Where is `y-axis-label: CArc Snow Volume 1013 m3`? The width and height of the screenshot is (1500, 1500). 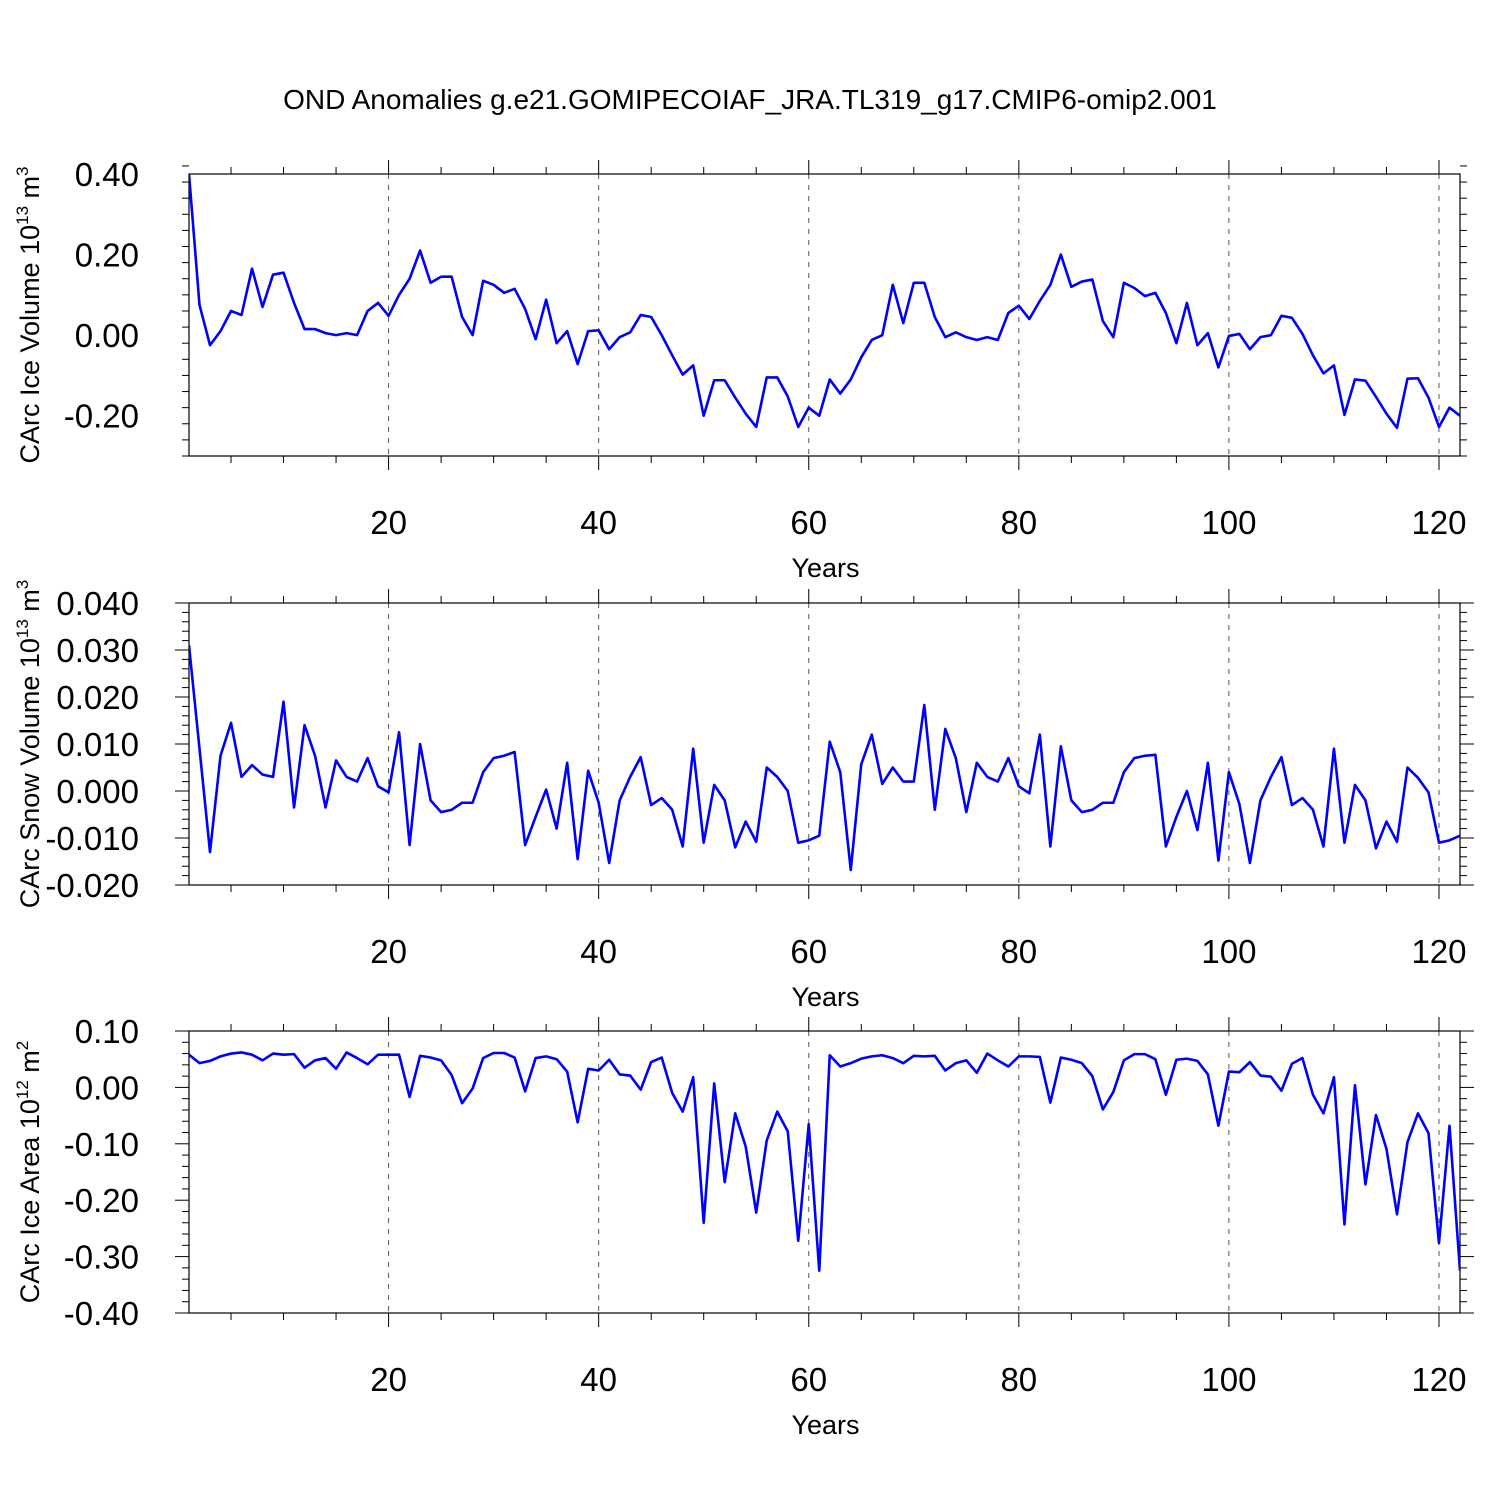 y-axis-label: CArc Snow Volume 1013 m3 is located at coordinates (29, 744).